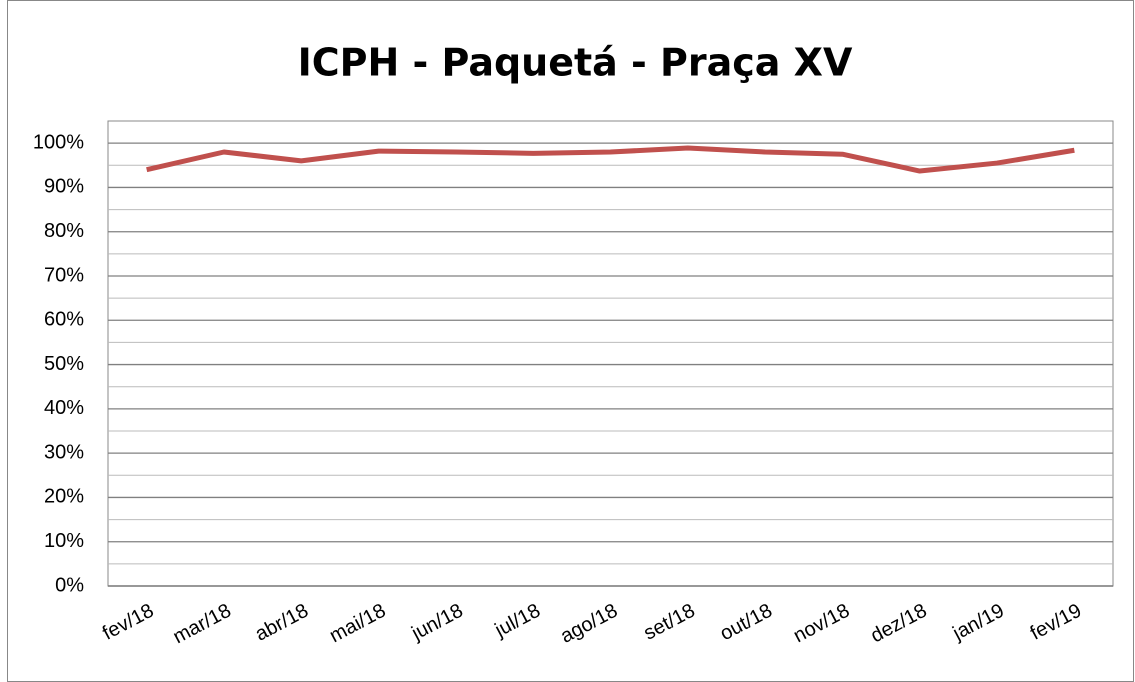 The height and width of the screenshot is (682, 1135). Describe the element at coordinates (64, 497) in the screenshot. I see `y-tick-label: 20%` at that location.